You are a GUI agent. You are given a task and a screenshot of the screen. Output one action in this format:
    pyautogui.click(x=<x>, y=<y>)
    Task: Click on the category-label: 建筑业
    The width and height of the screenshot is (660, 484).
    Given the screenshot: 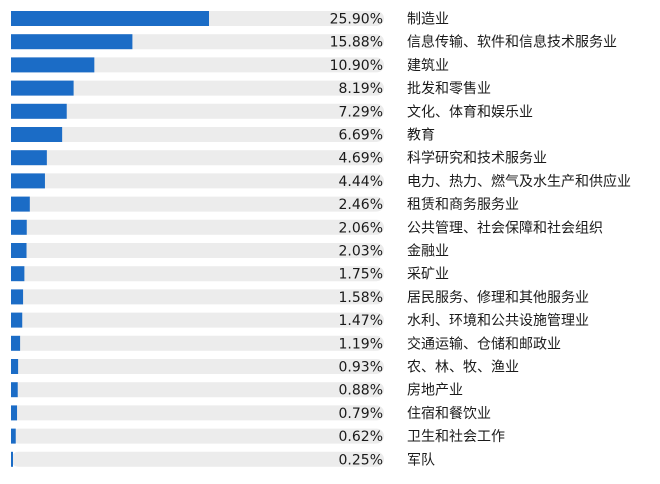 What is the action you would take?
    pyautogui.click(x=428, y=66)
    